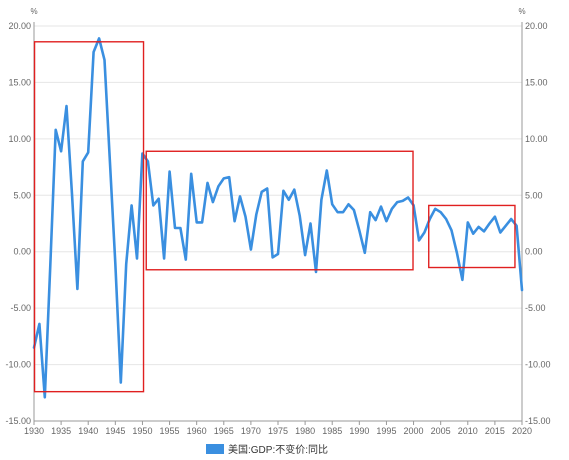 This screenshot has width=569, height=460. What do you see at coordinates (278, 449) in the screenshot?
I see `legend-label: 美国:GDP:不变价:同比` at bounding box center [278, 449].